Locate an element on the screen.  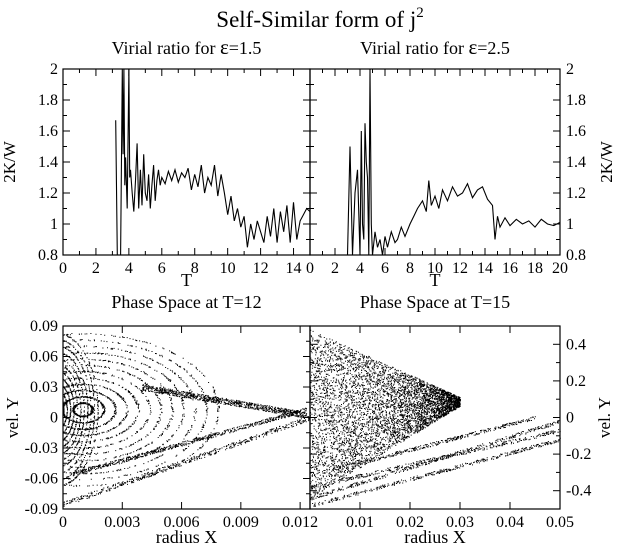
y-tick-label: -0.2 is located at coordinates (578, 454).